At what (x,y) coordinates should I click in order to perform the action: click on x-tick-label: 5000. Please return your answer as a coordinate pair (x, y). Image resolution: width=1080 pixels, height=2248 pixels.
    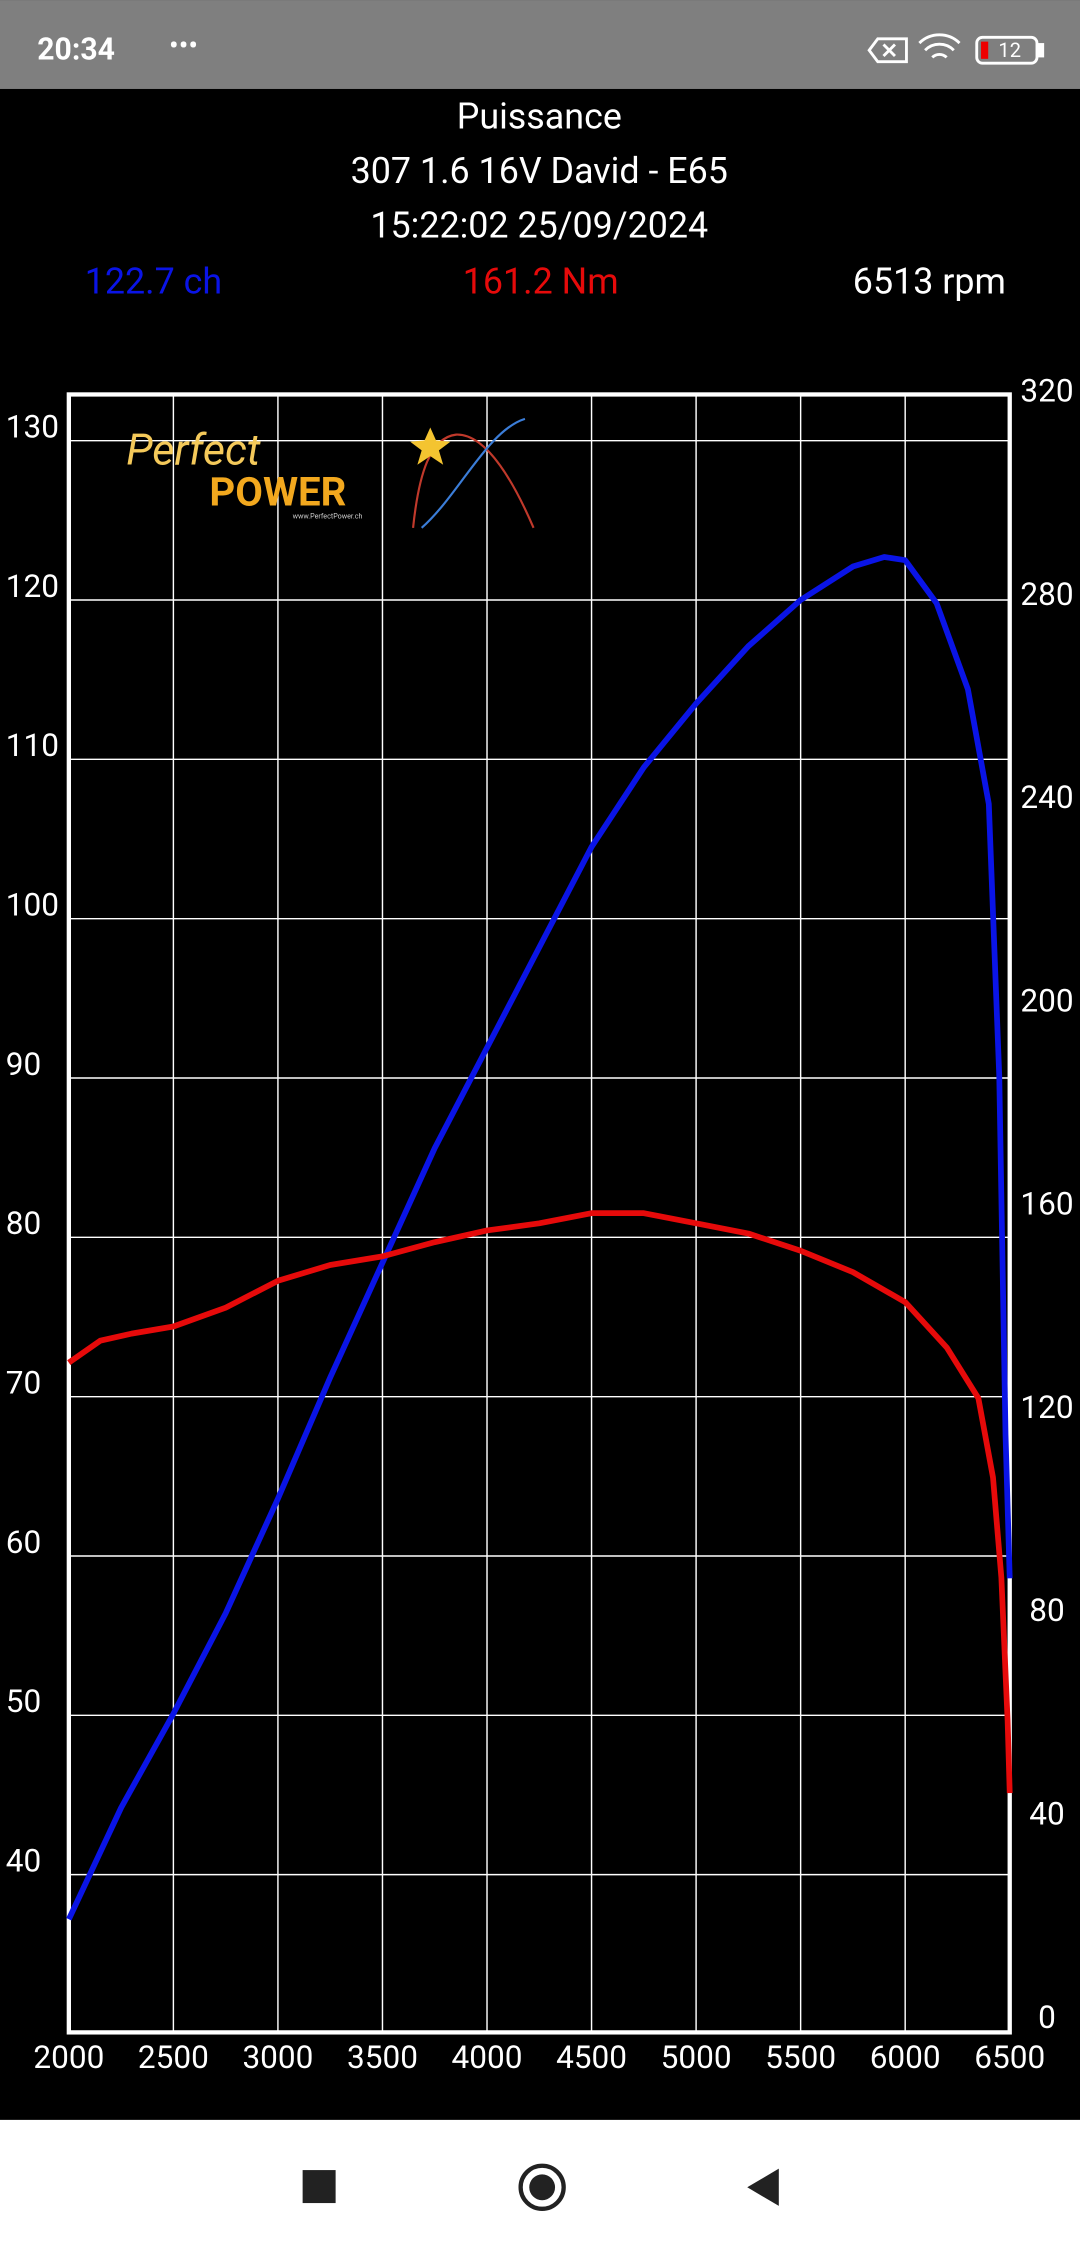
    Looking at the image, I should click on (696, 2057).